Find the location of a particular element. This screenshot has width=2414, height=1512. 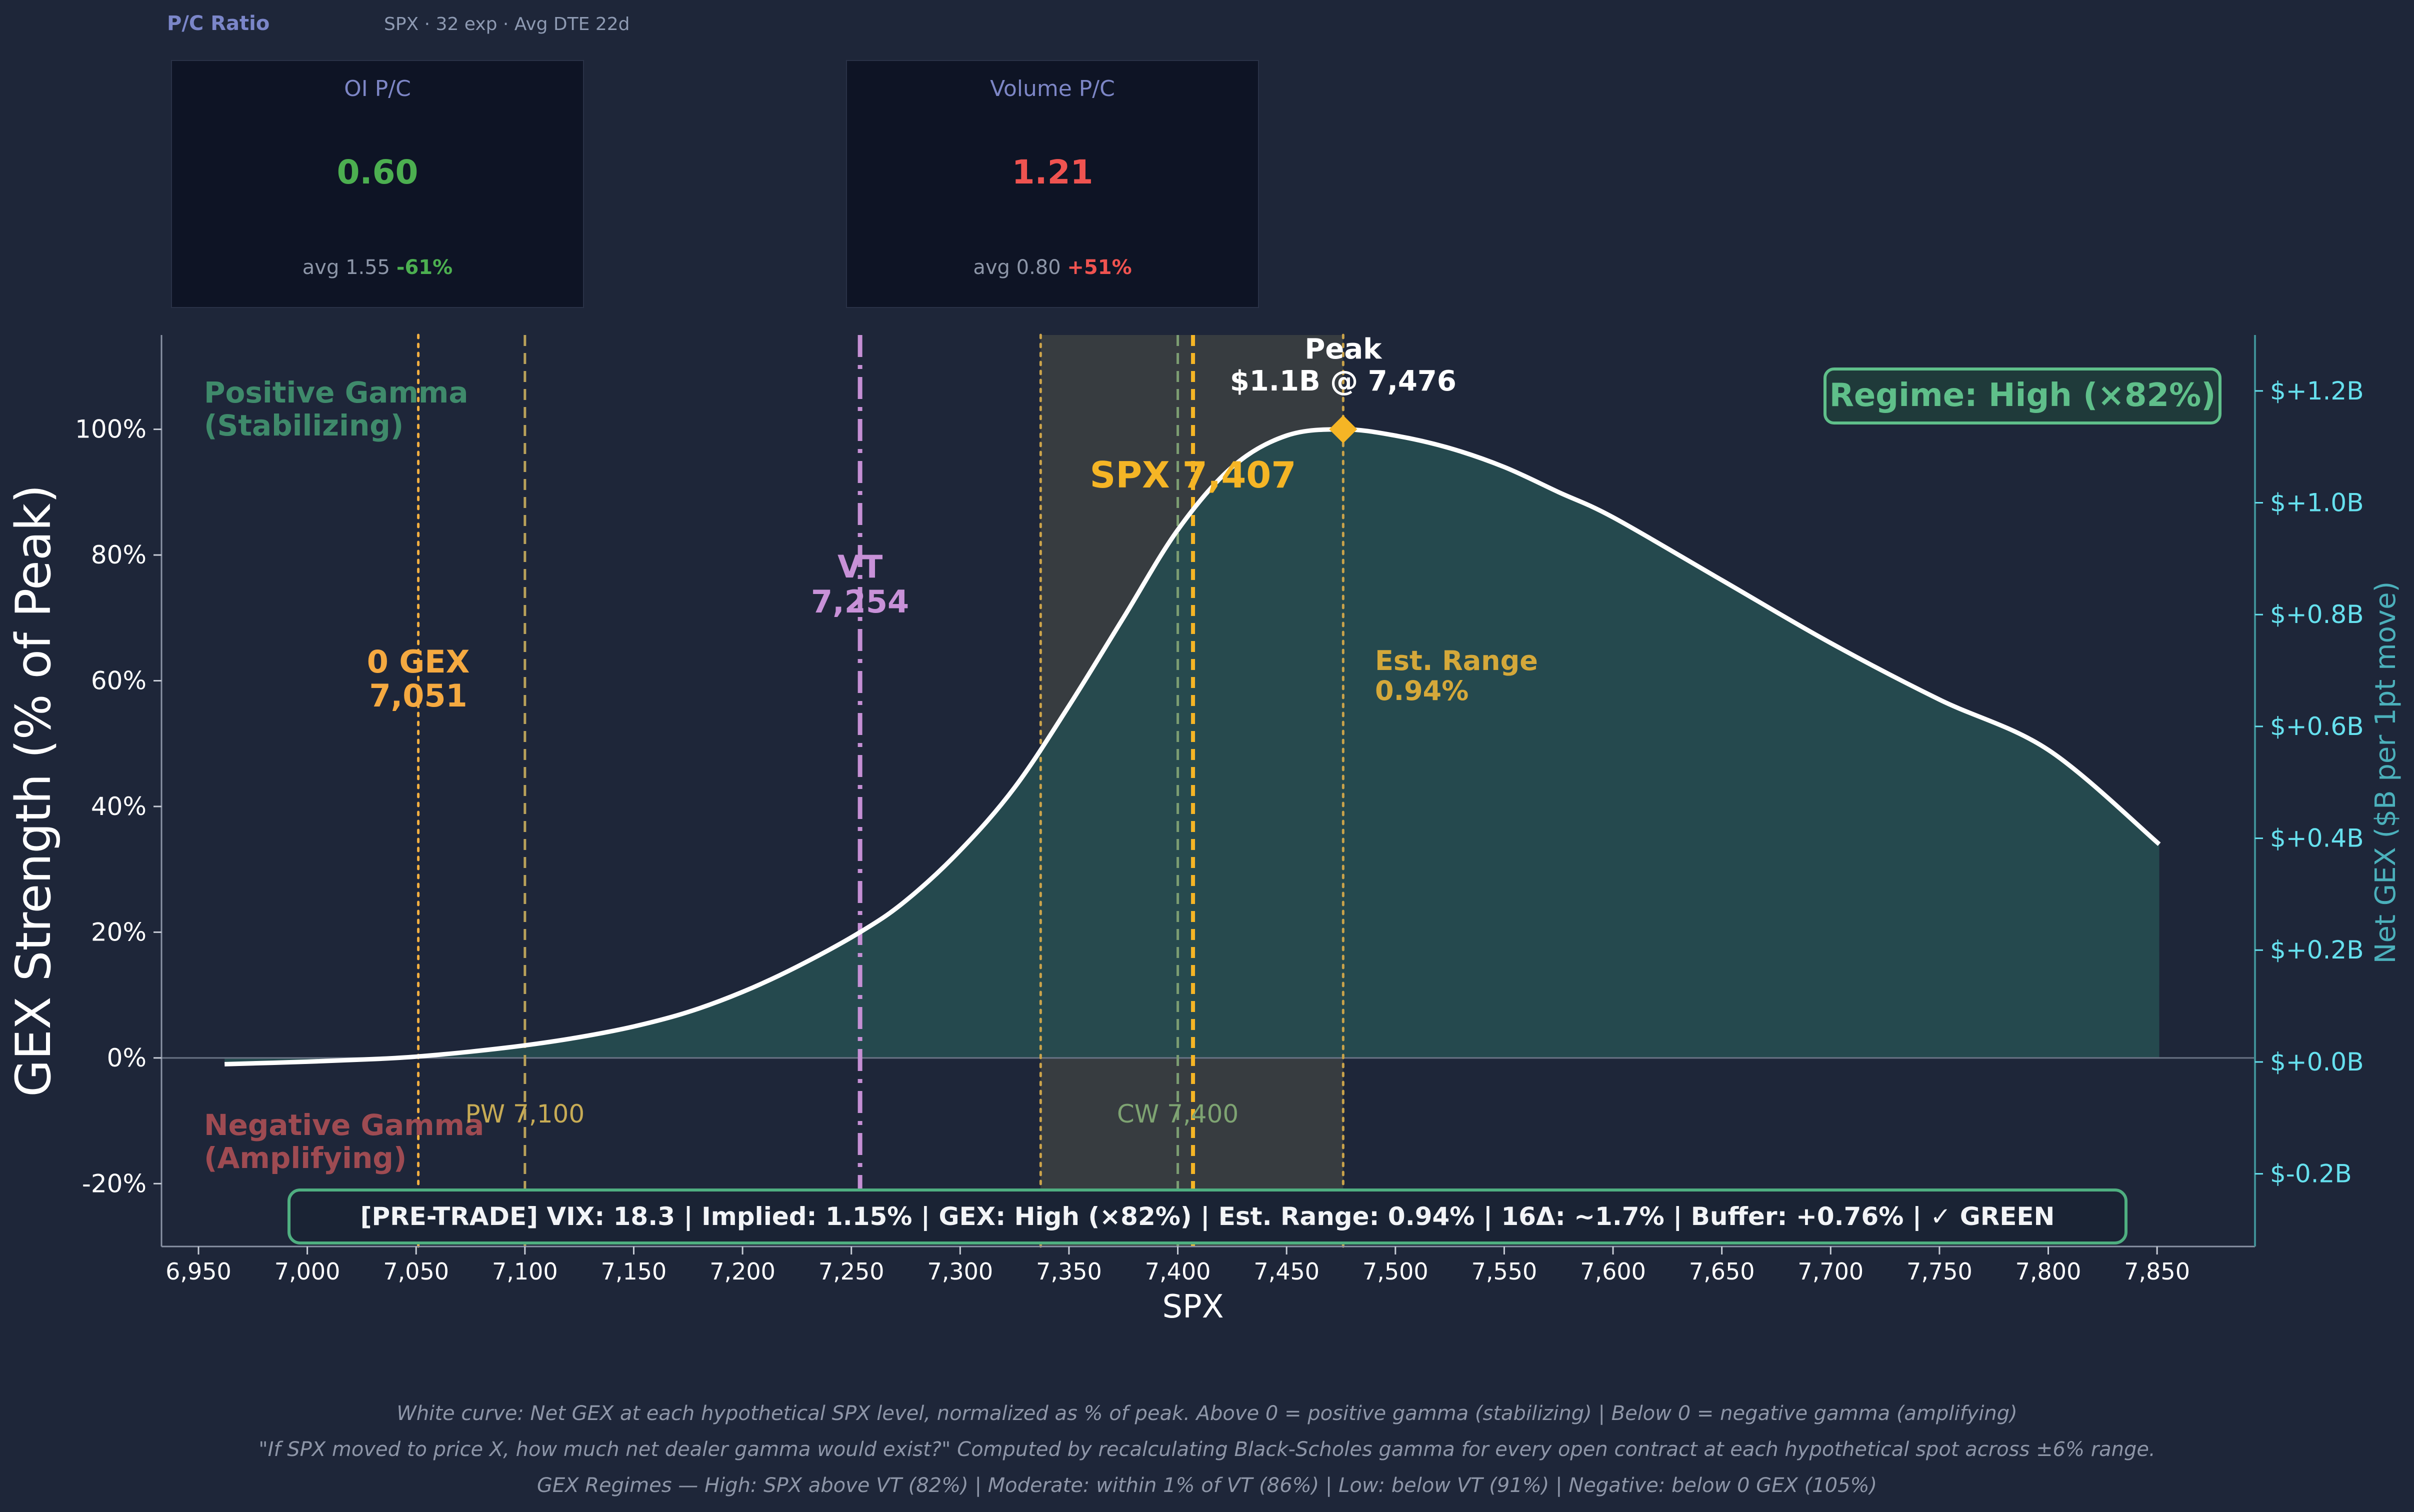

volume-pc-value: 1.21 is located at coordinates (1053, 172).